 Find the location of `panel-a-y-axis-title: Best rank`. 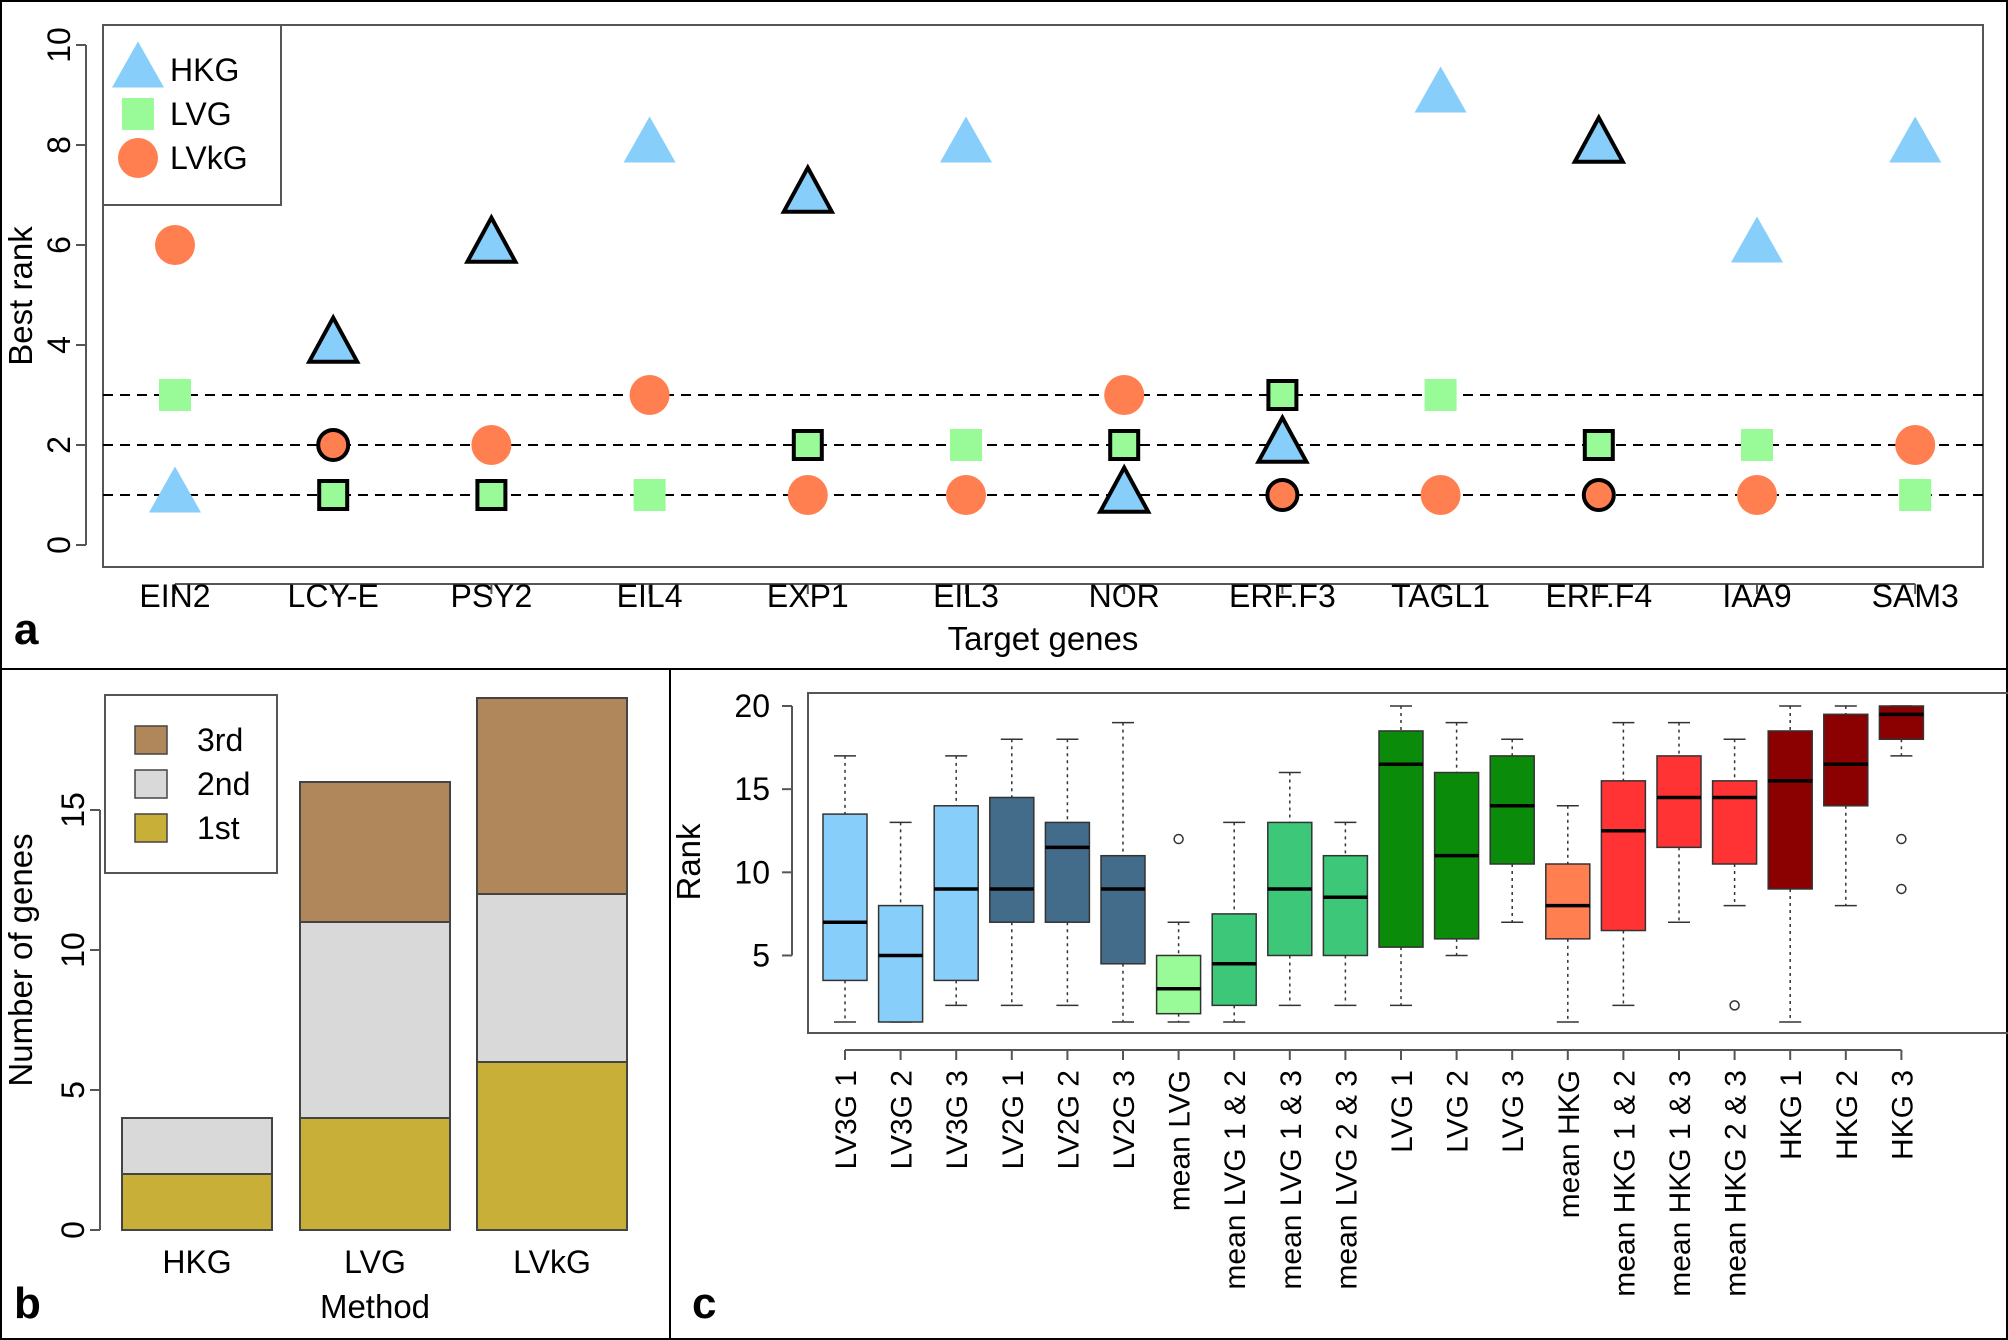

panel-a-y-axis-title: Best rank is located at coordinates (20, 296).